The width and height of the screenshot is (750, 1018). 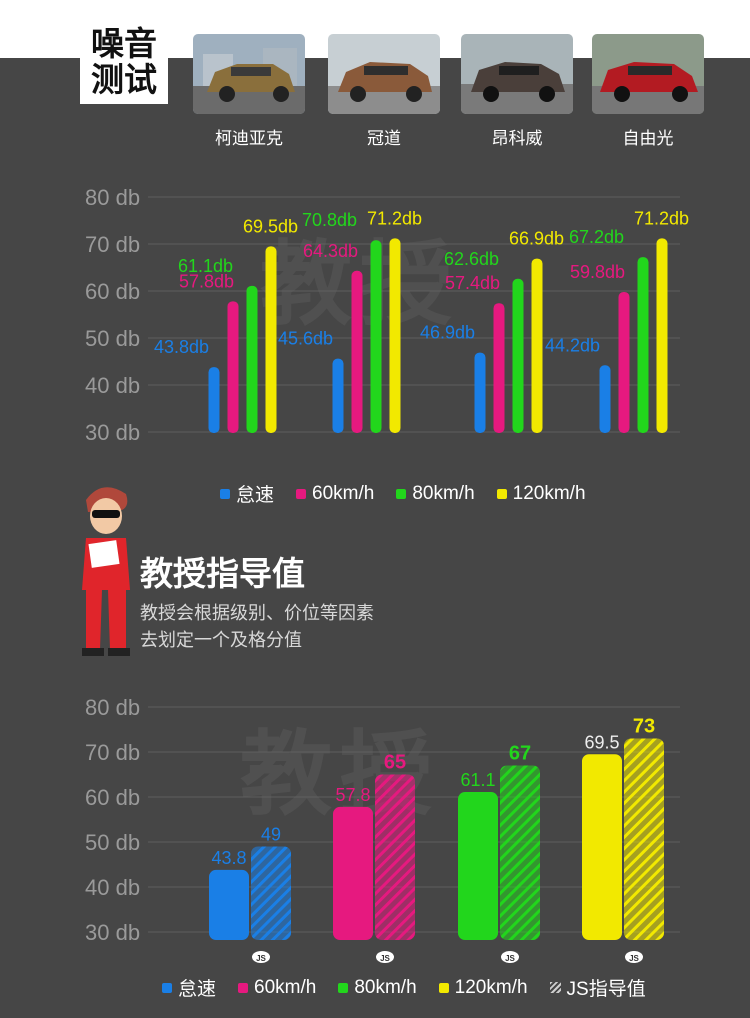 I want to click on data-label: 46.9db, so click(x=447, y=333).